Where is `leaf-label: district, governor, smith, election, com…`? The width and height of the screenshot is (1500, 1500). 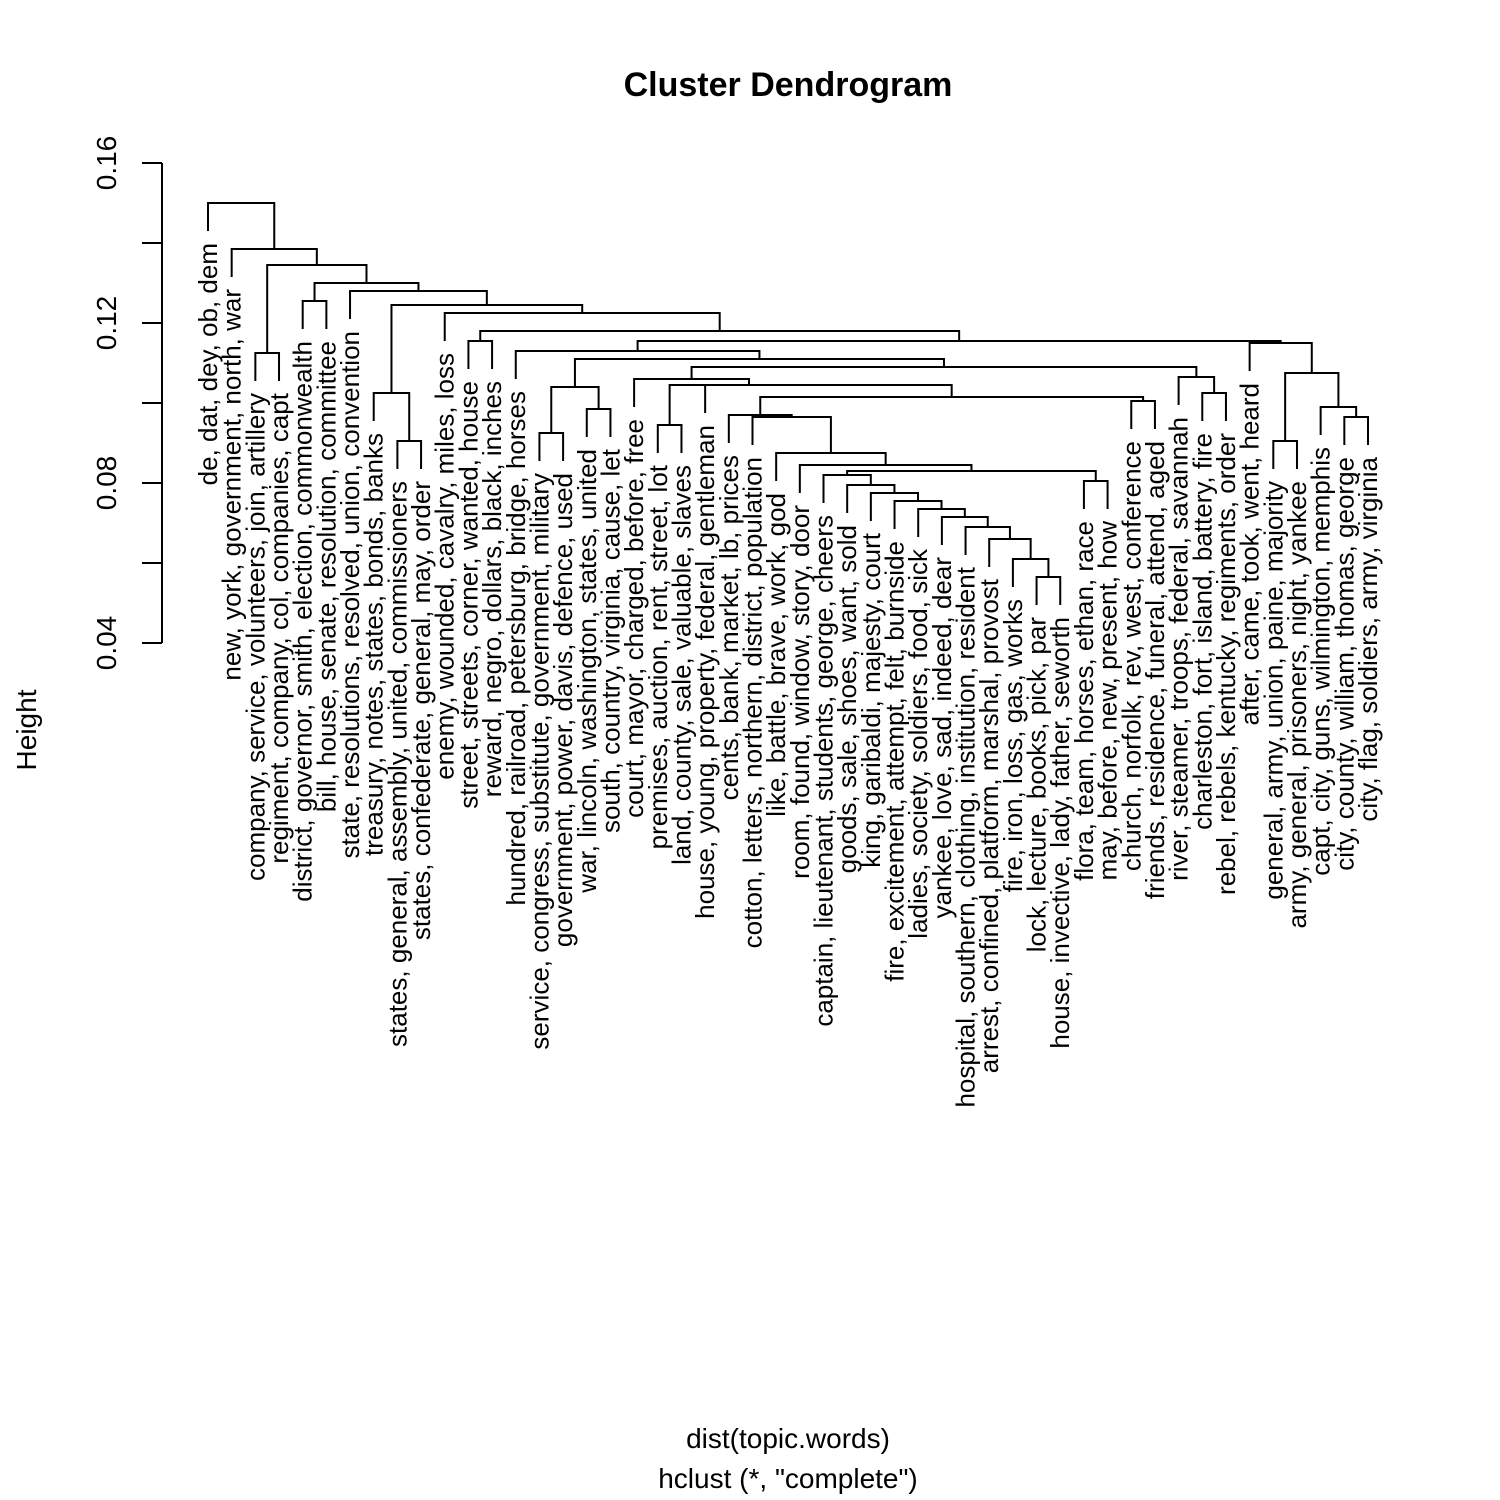
leaf-label: district, governor, smith, election, com… is located at coordinates (303, 621).